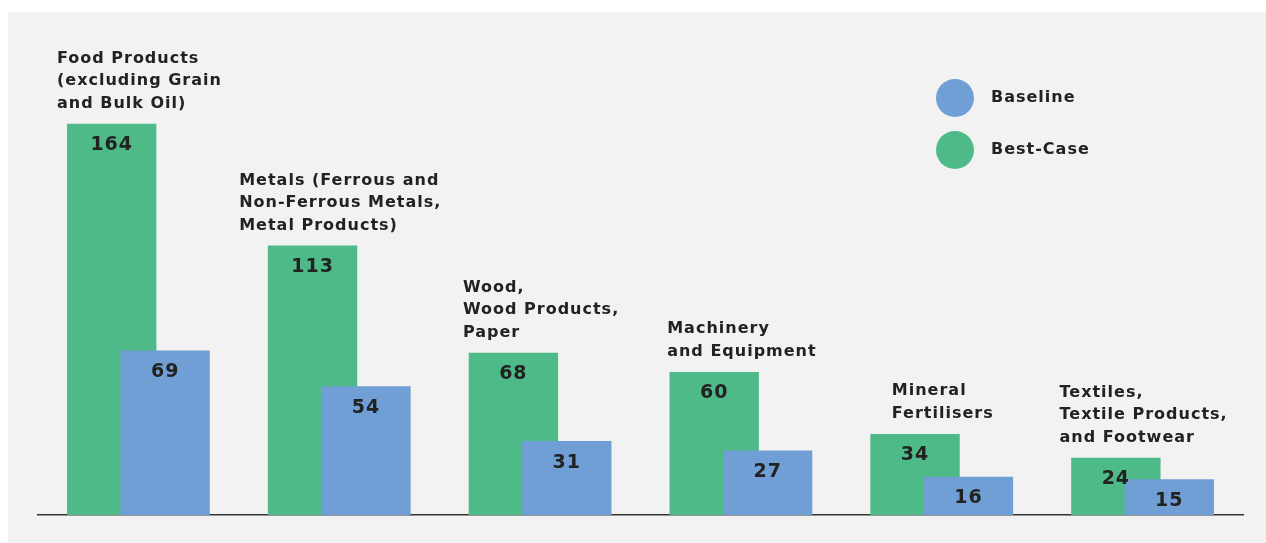  Describe the element at coordinates (742, 339) in the screenshot. I see `x-tick-label: Machinery and Equipment` at that location.